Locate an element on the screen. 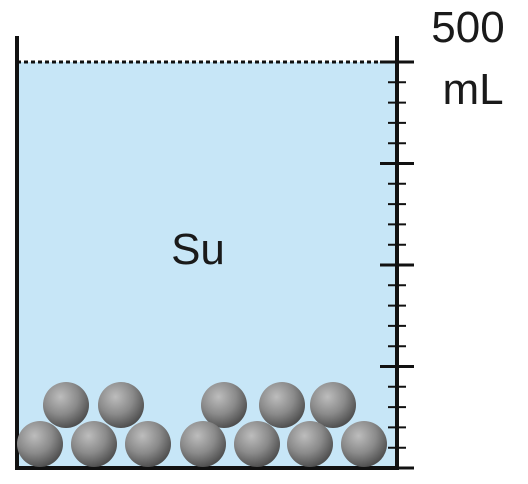  volume-value-label: 500 is located at coordinates (467, 27).